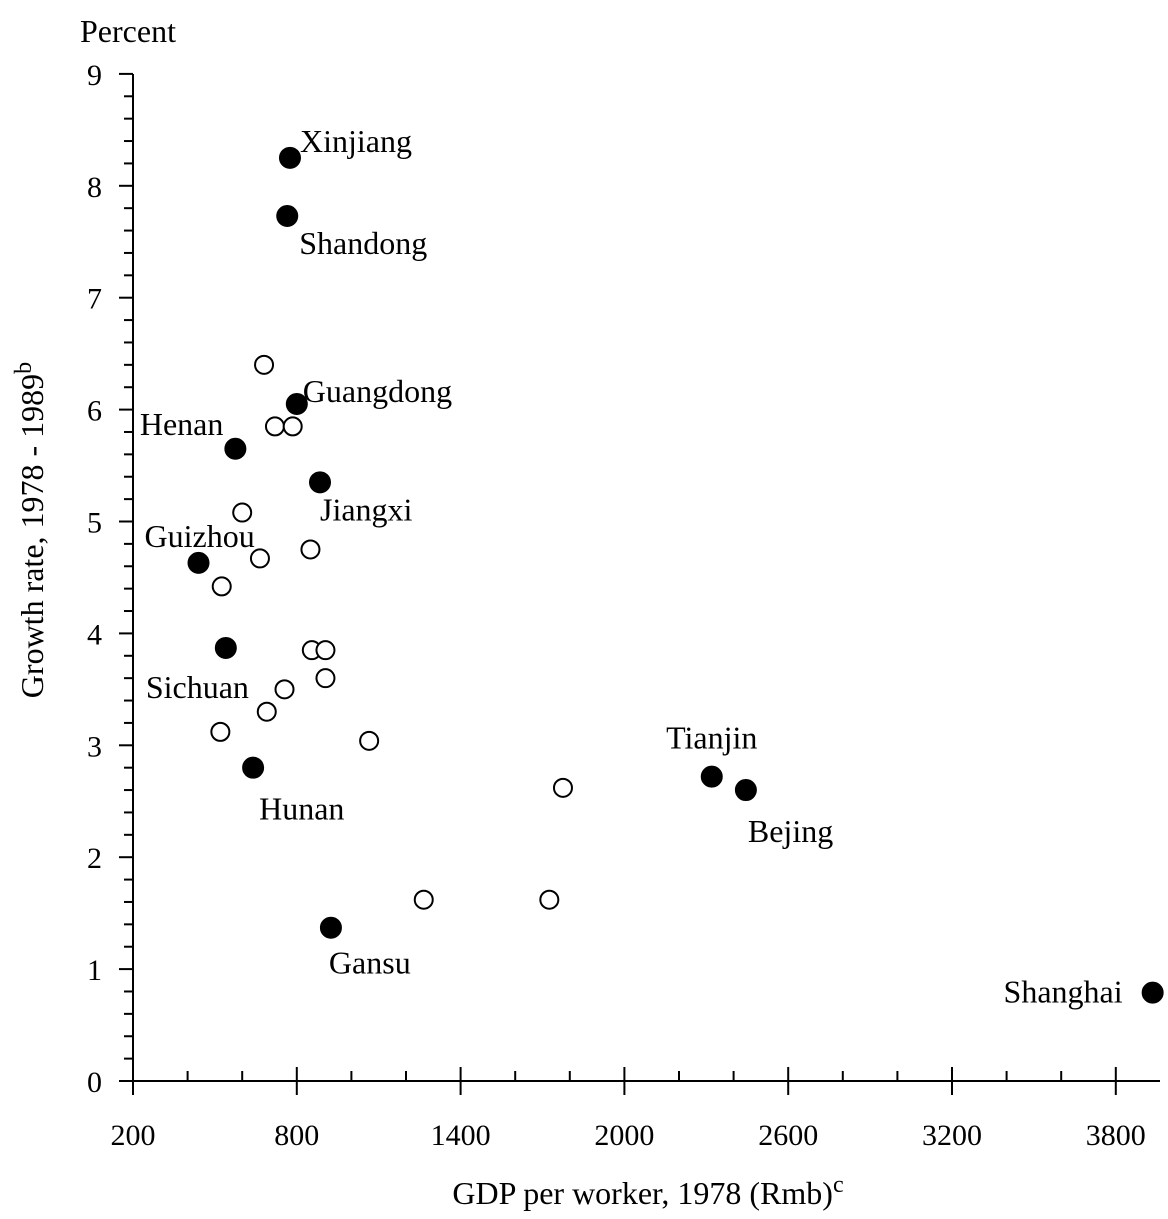 The height and width of the screenshot is (1219, 1168). I want to click on point-label-shanghai: Shanghai, so click(1063, 992).